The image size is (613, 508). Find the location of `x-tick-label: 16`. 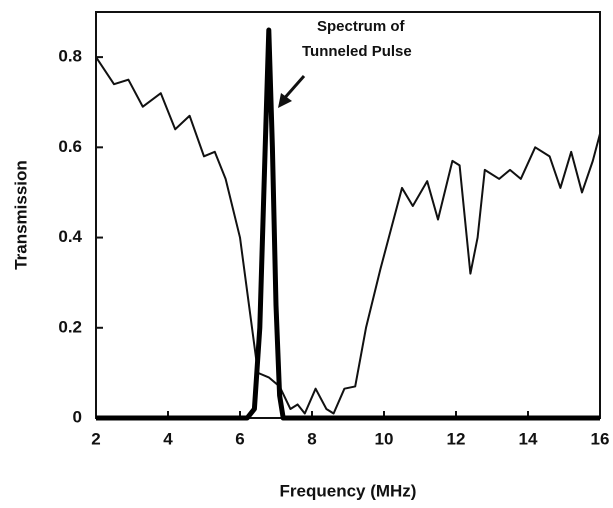

x-tick-label: 16 is located at coordinates (600, 438).